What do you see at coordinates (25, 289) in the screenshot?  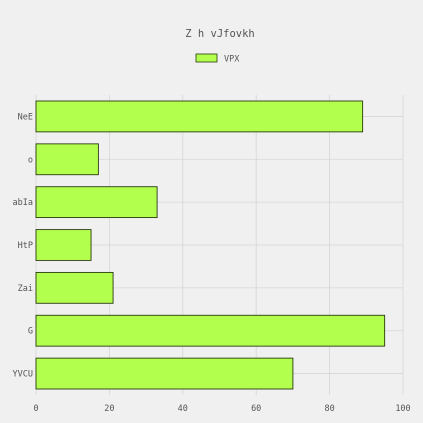 I see `y-tick-label: Zai` at bounding box center [25, 289].